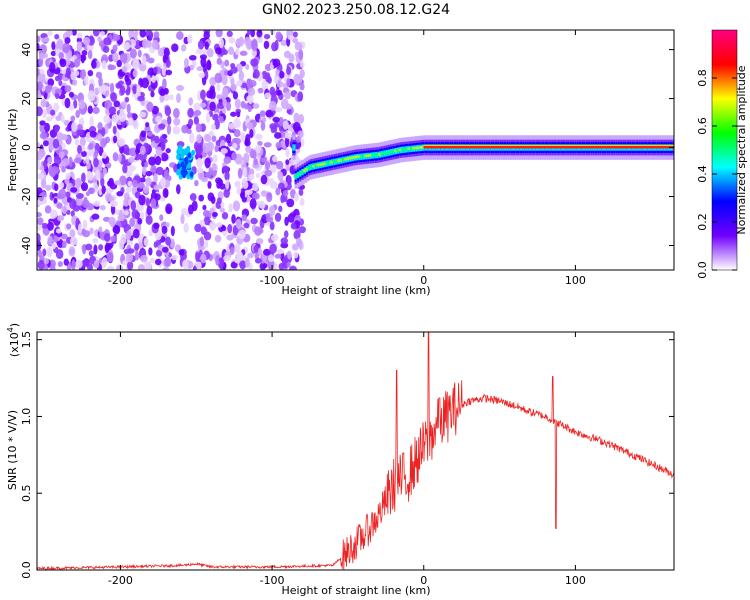 This screenshot has height=600, width=750. What do you see at coordinates (14, 325) in the screenshot?
I see `snr-y-scale-close: )` at bounding box center [14, 325].